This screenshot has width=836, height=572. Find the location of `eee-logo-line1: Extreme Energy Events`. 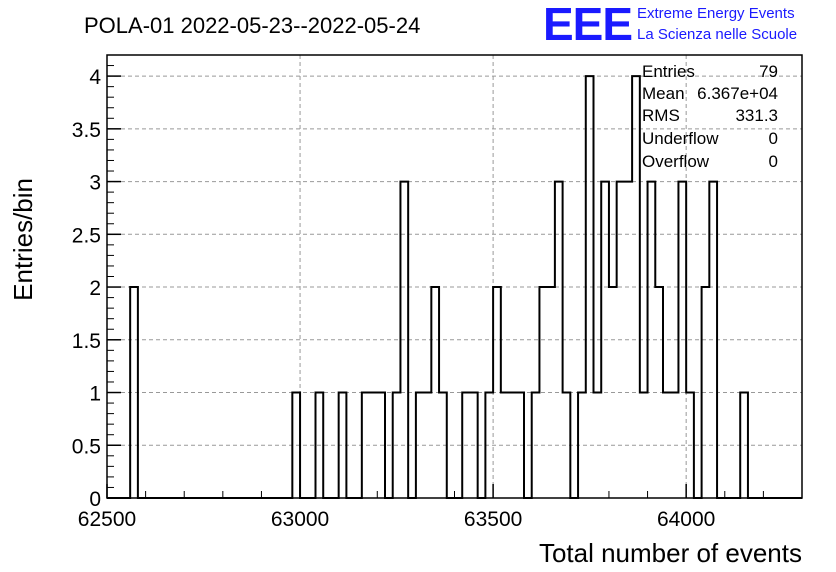

eee-logo-line1: Extreme Energy Events is located at coordinates (716, 13).